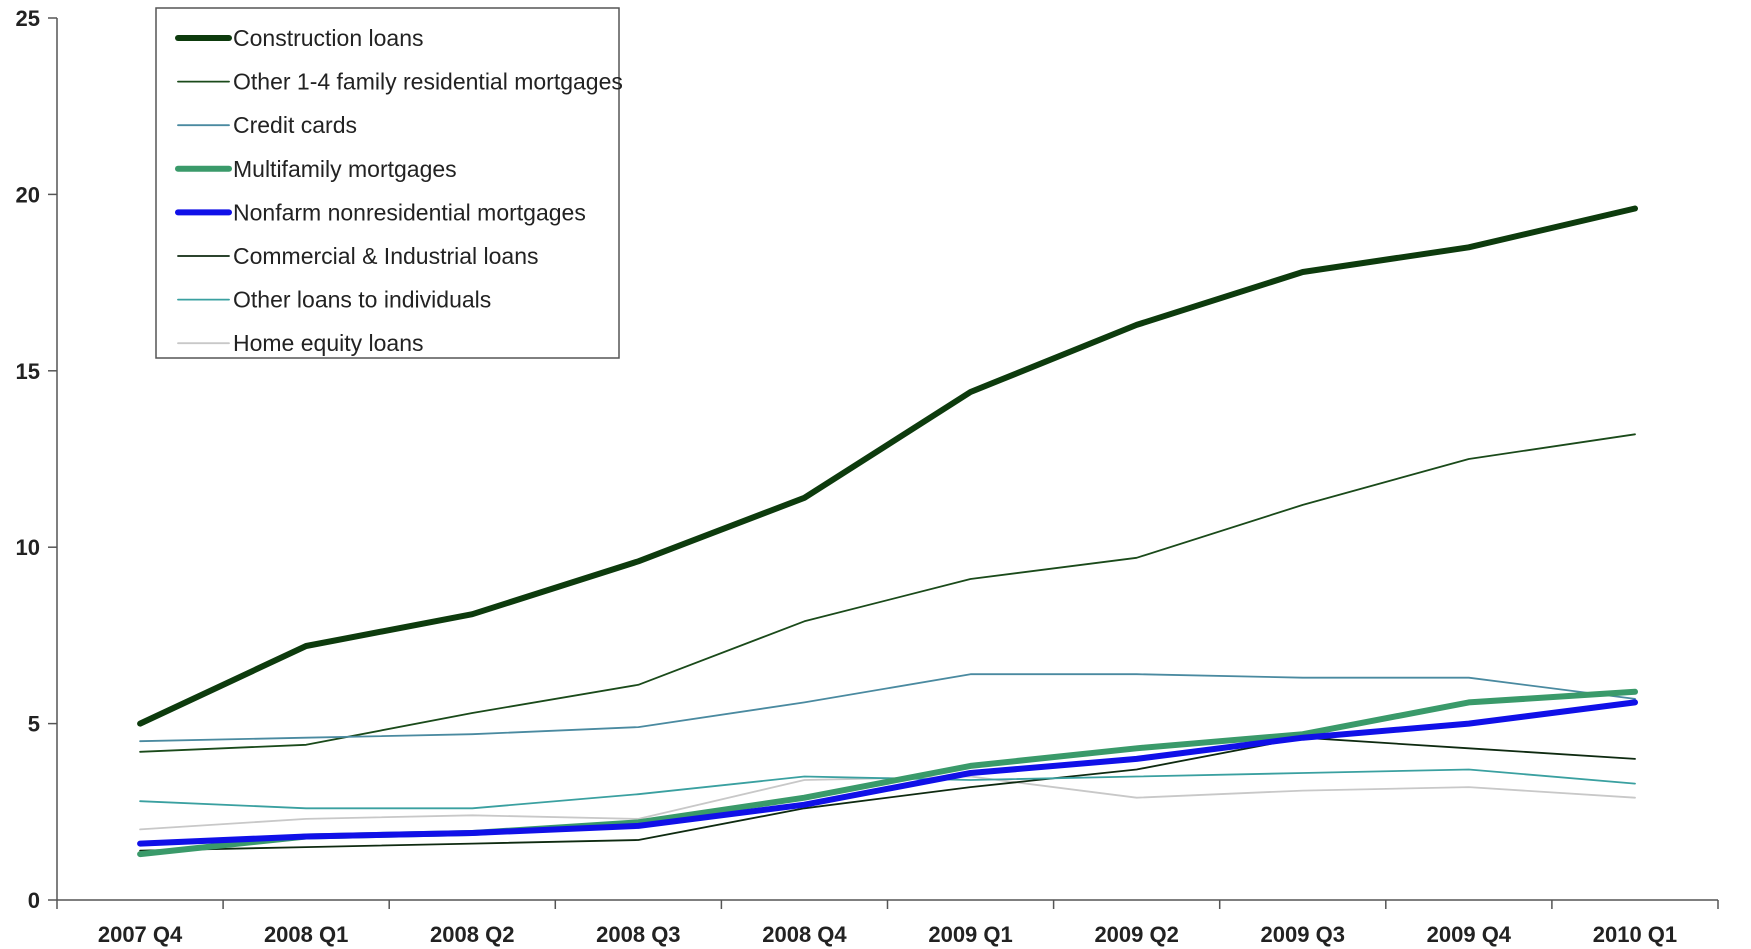 The image size is (1751, 949). Describe the element at coordinates (306, 934) in the screenshot. I see `x-tick-label: 2008 Q1` at that location.